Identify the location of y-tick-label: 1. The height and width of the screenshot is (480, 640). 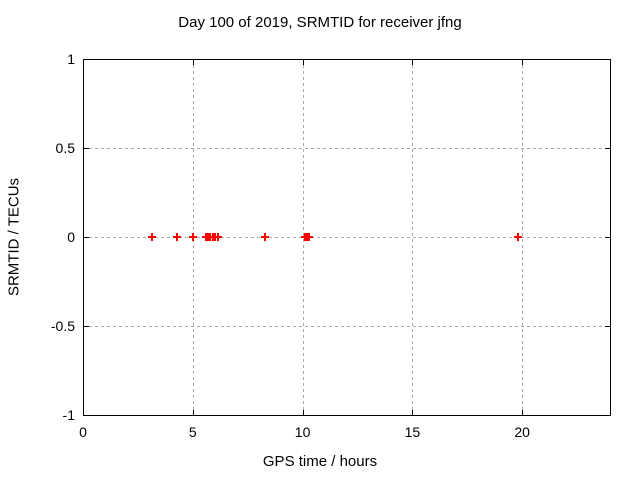
(71, 59).